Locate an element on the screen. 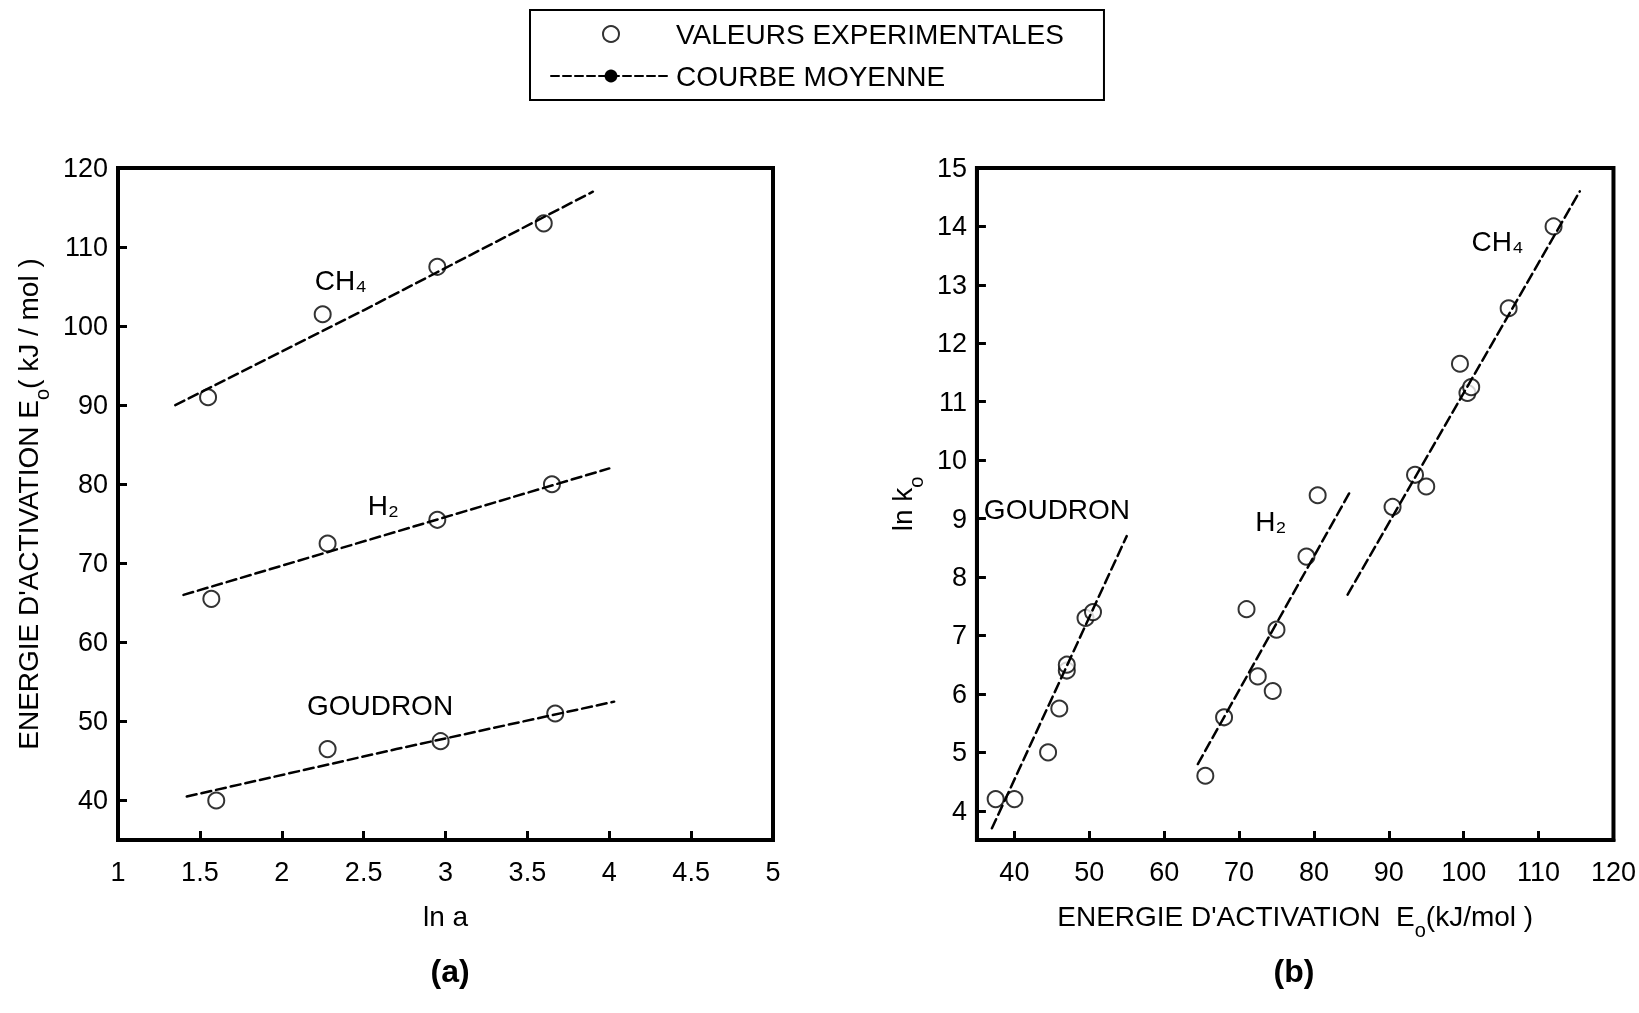  y-tick-label: 120 is located at coordinates (85, 168).